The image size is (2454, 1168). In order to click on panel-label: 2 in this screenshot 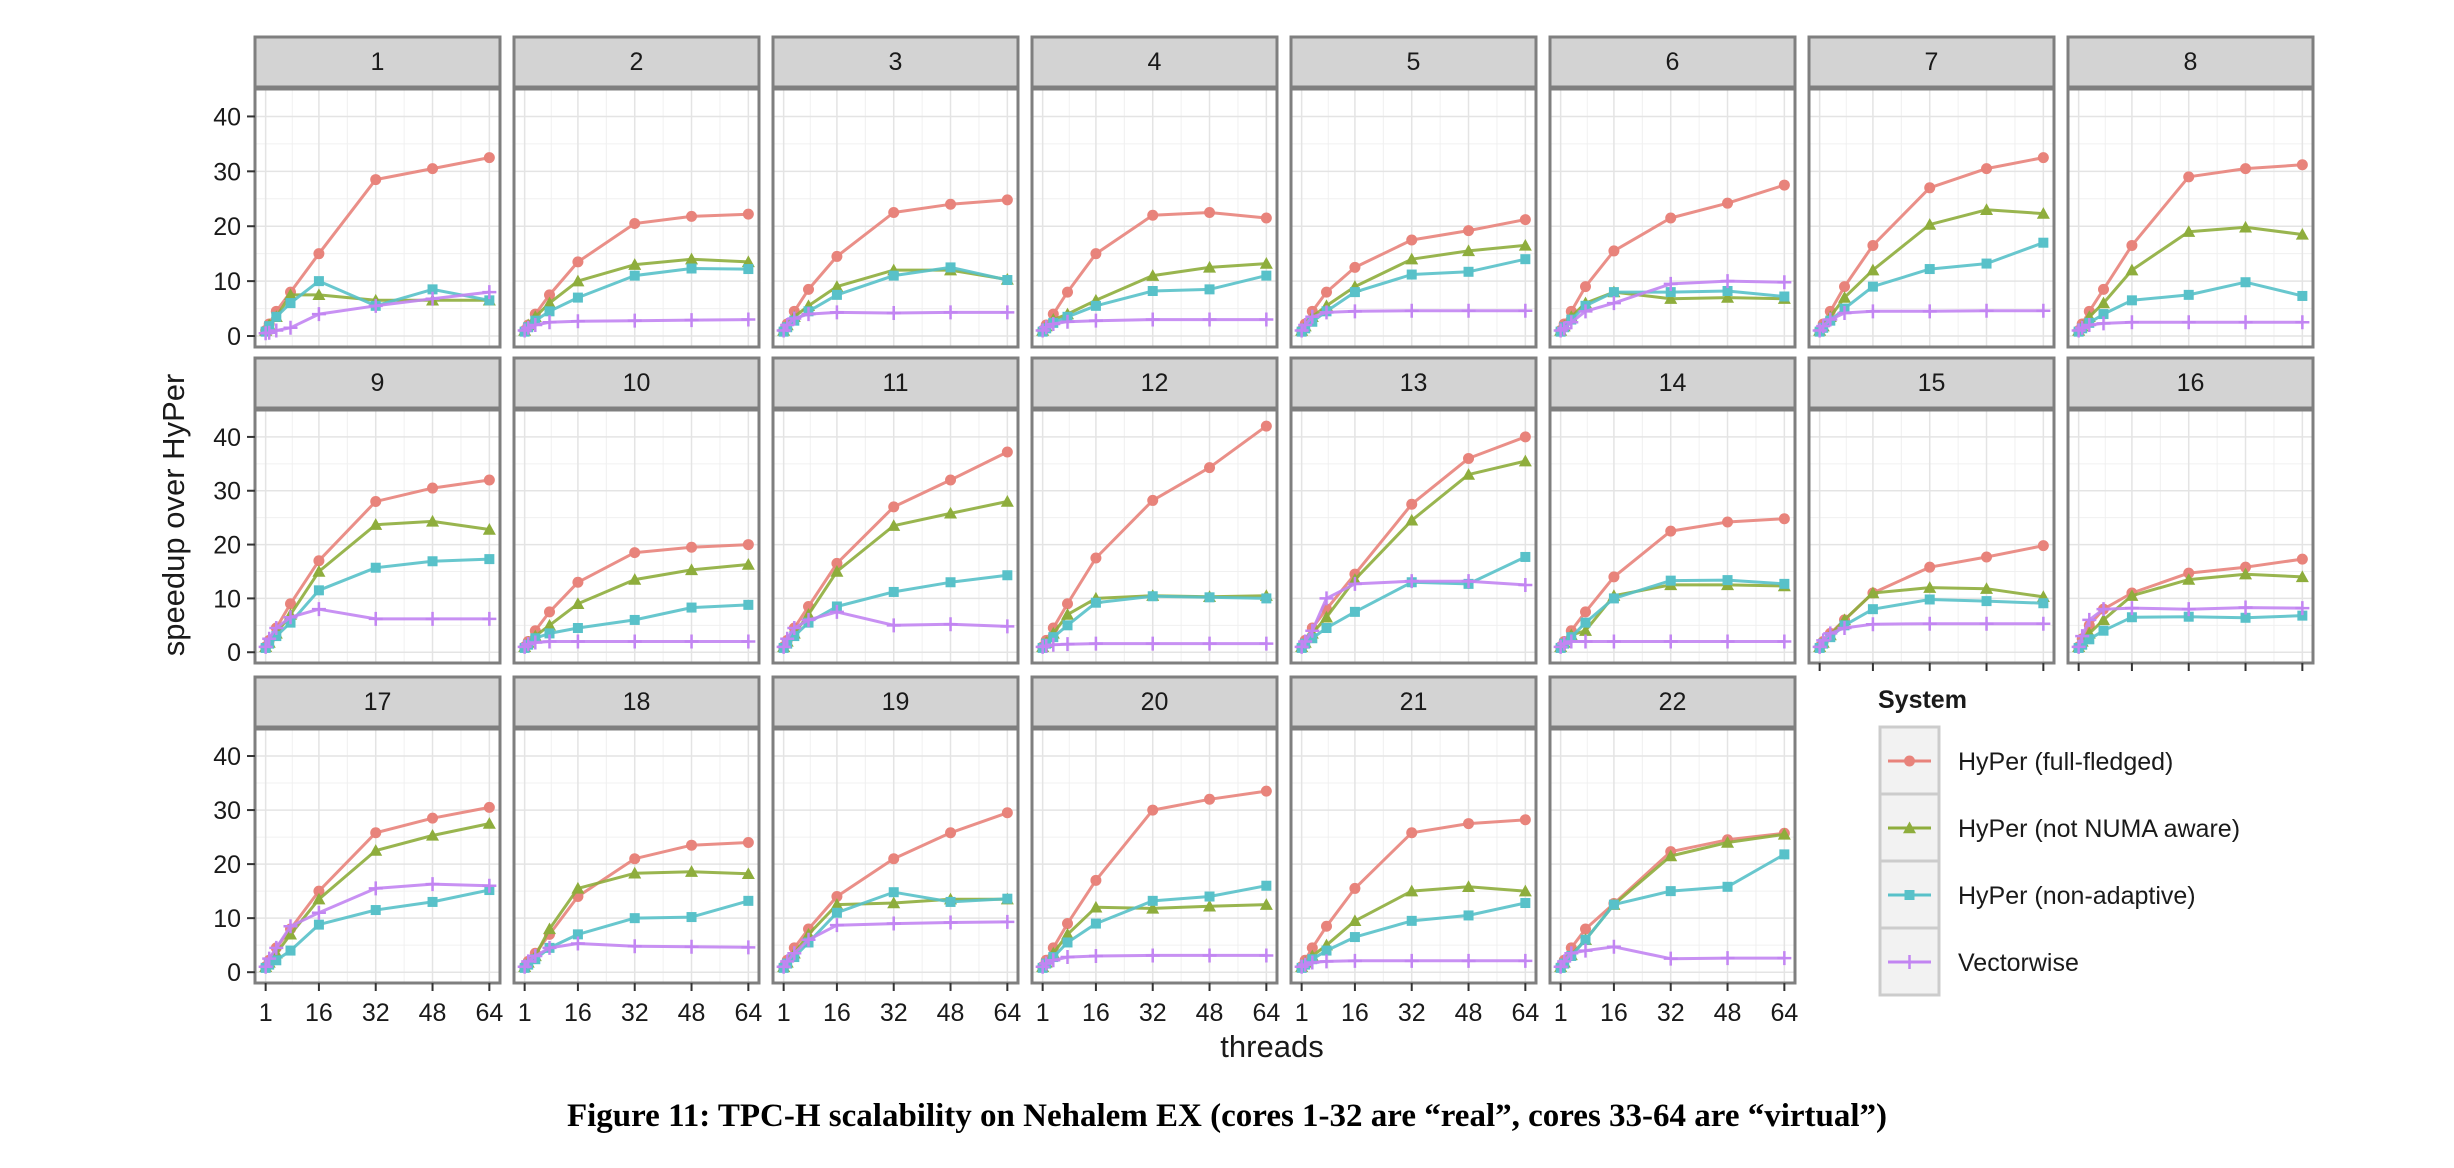, I will do `click(637, 62)`.